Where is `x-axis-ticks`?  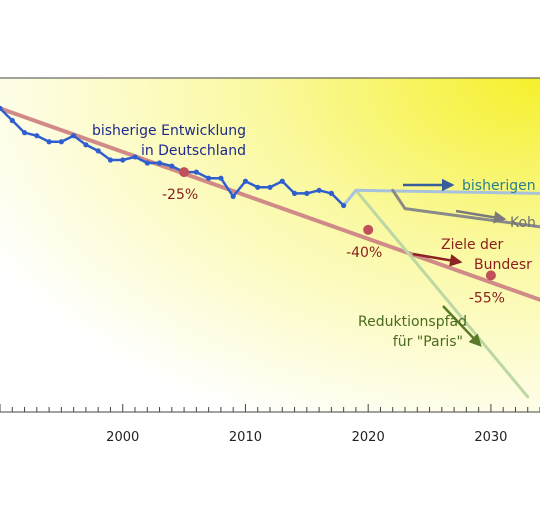
x-axis-ticks is located at coordinates (270, 408).